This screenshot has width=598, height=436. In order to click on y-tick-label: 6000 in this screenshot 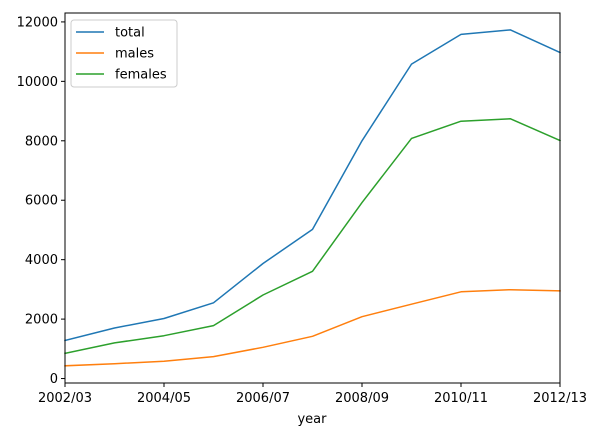, I will do `click(41, 201)`.